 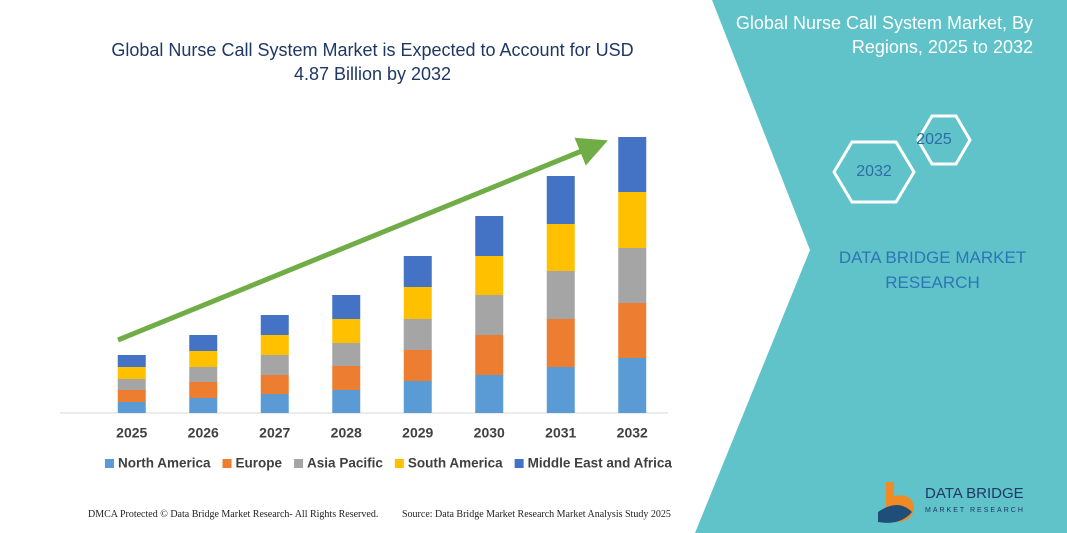 I want to click on logo-name: DATA BRIDGE, so click(x=974, y=493).